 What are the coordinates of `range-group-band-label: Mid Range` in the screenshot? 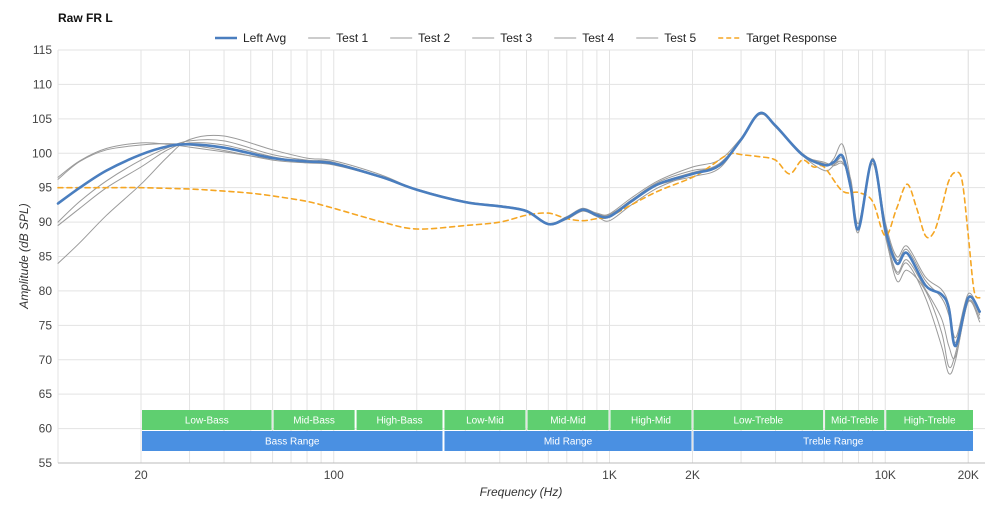 It's located at (568, 442).